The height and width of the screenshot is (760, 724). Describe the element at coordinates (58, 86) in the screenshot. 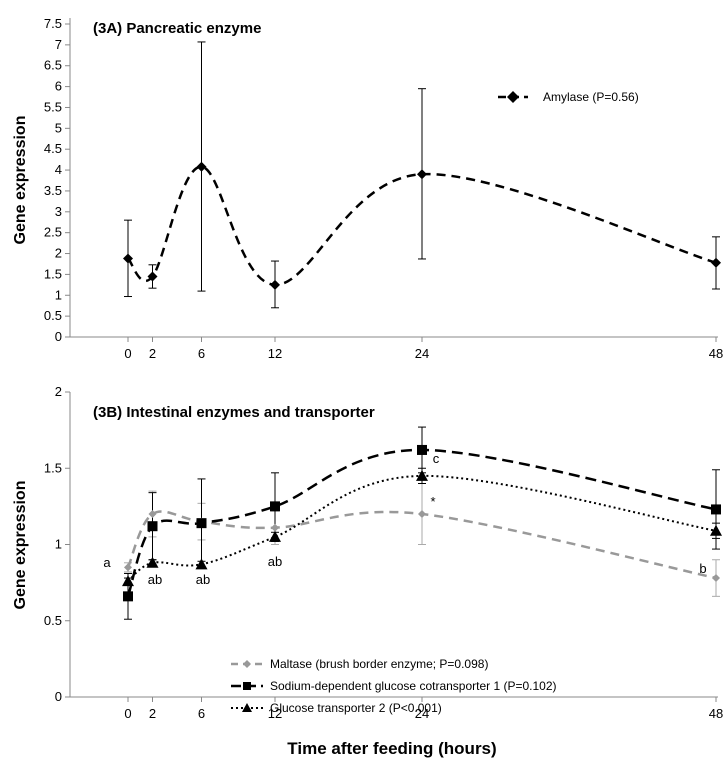

I see `y-tick-label: 6` at that location.